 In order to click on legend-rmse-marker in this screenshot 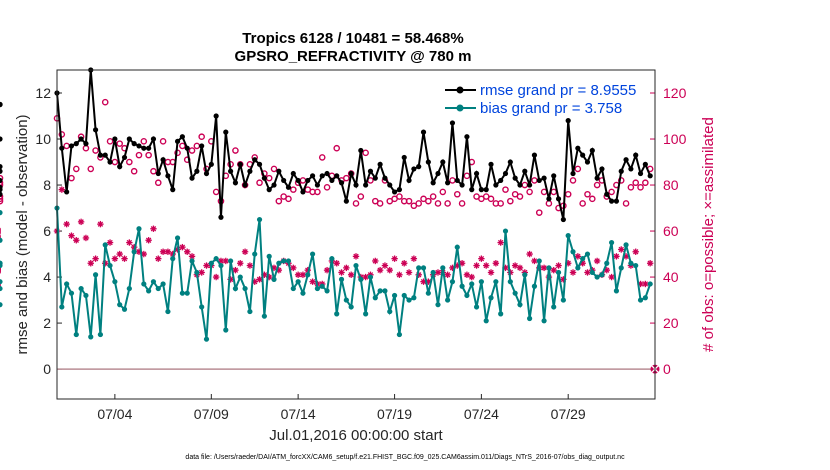, I will do `click(460, 90)`.